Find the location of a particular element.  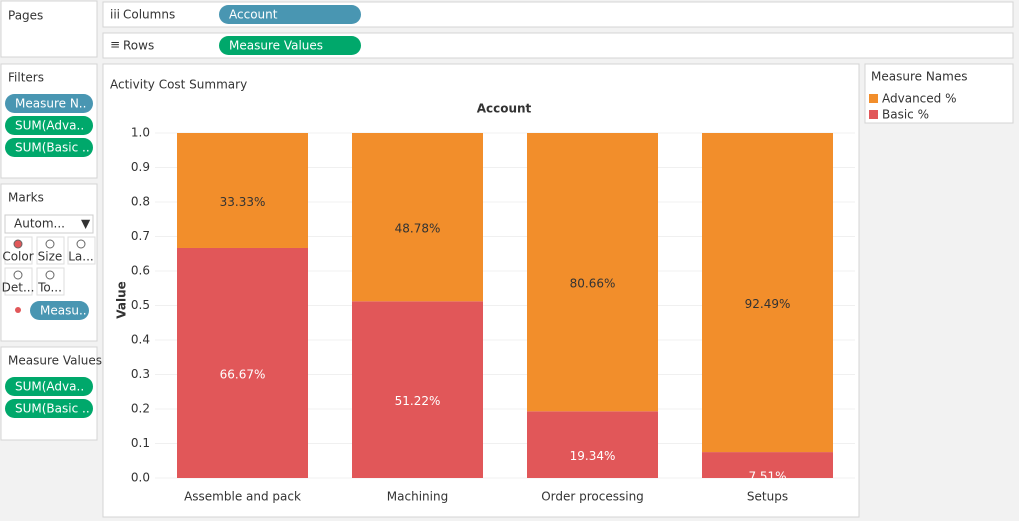

chart-title: Activity Cost Summary is located at coordinates (178, 85).